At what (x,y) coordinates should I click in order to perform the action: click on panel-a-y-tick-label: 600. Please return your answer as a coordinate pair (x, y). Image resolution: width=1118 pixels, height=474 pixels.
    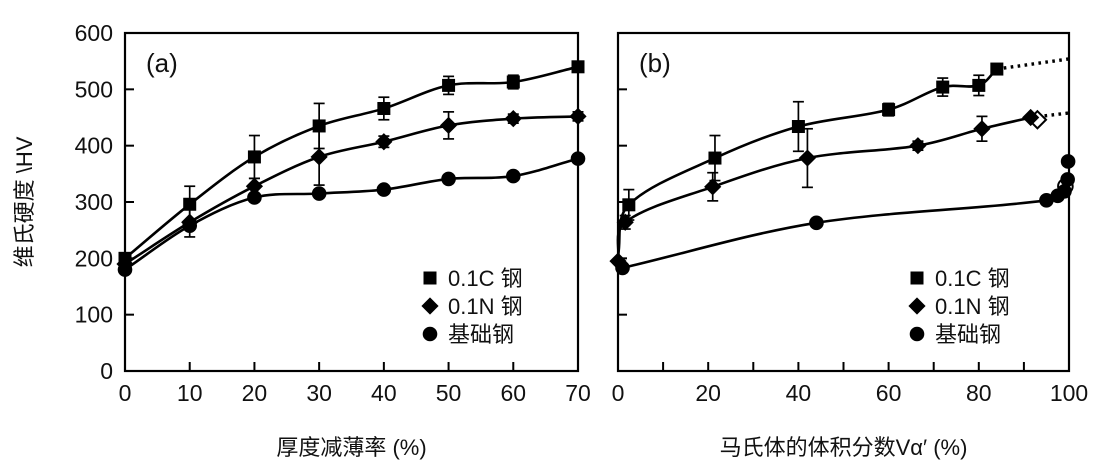
    Looking at the image, I should click on (94, 33).